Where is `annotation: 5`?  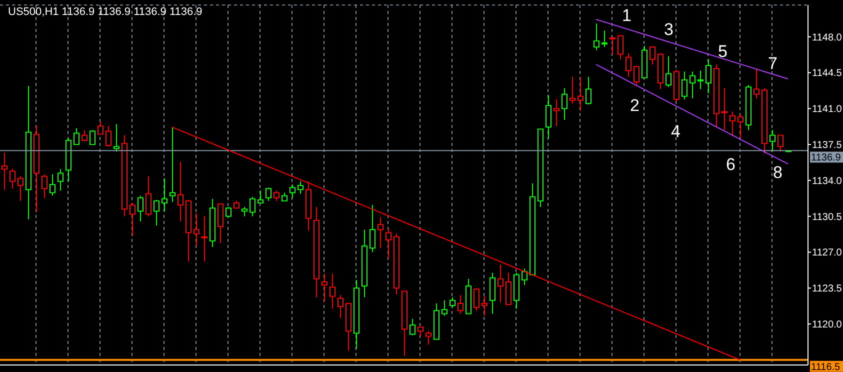
annotation: 5 is located at coordinates (723, 52).